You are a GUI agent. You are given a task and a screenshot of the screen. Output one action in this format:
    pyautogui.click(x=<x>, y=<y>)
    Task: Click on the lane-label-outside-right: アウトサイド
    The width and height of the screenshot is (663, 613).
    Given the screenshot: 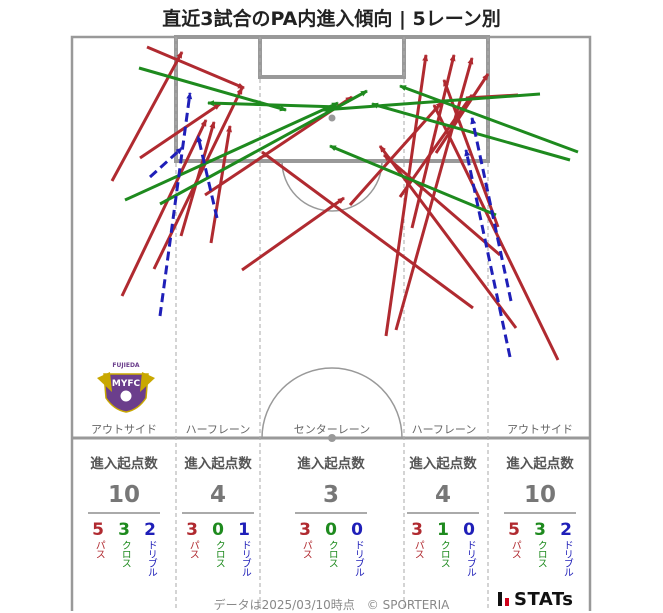 What is the action you would take?
    pyautogui.click(x=540, y=429)
    